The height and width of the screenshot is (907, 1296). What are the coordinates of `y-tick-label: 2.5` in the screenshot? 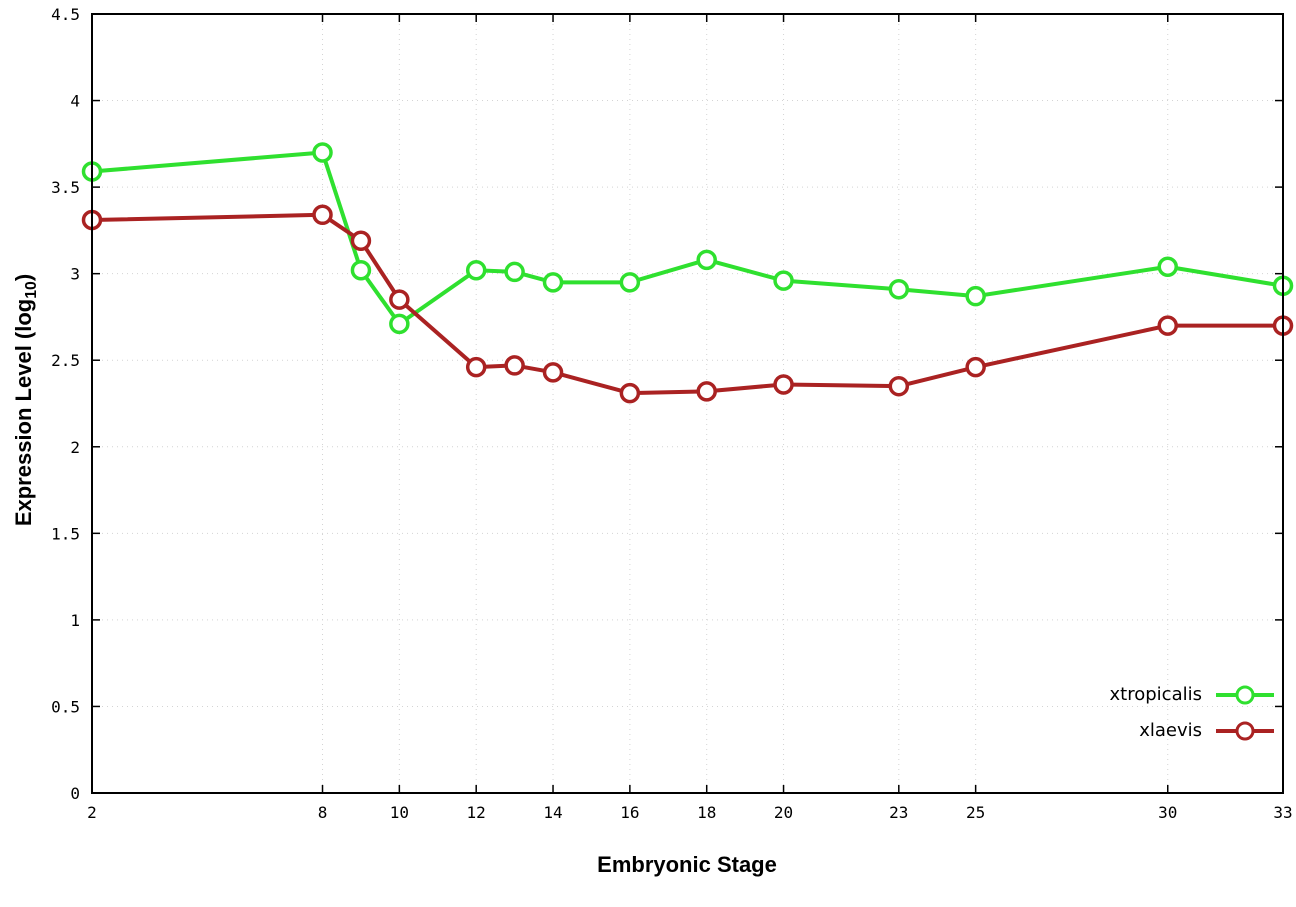 It's located at (65, 360).